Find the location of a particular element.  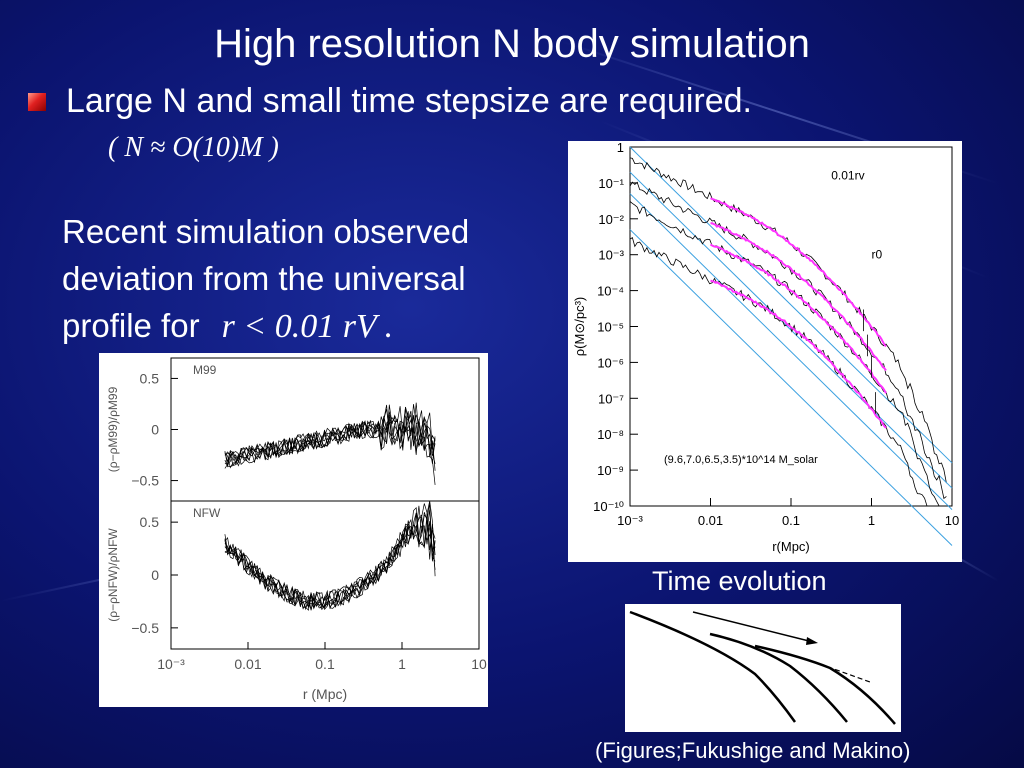

panel-frame is located at coordinates (325, 429).